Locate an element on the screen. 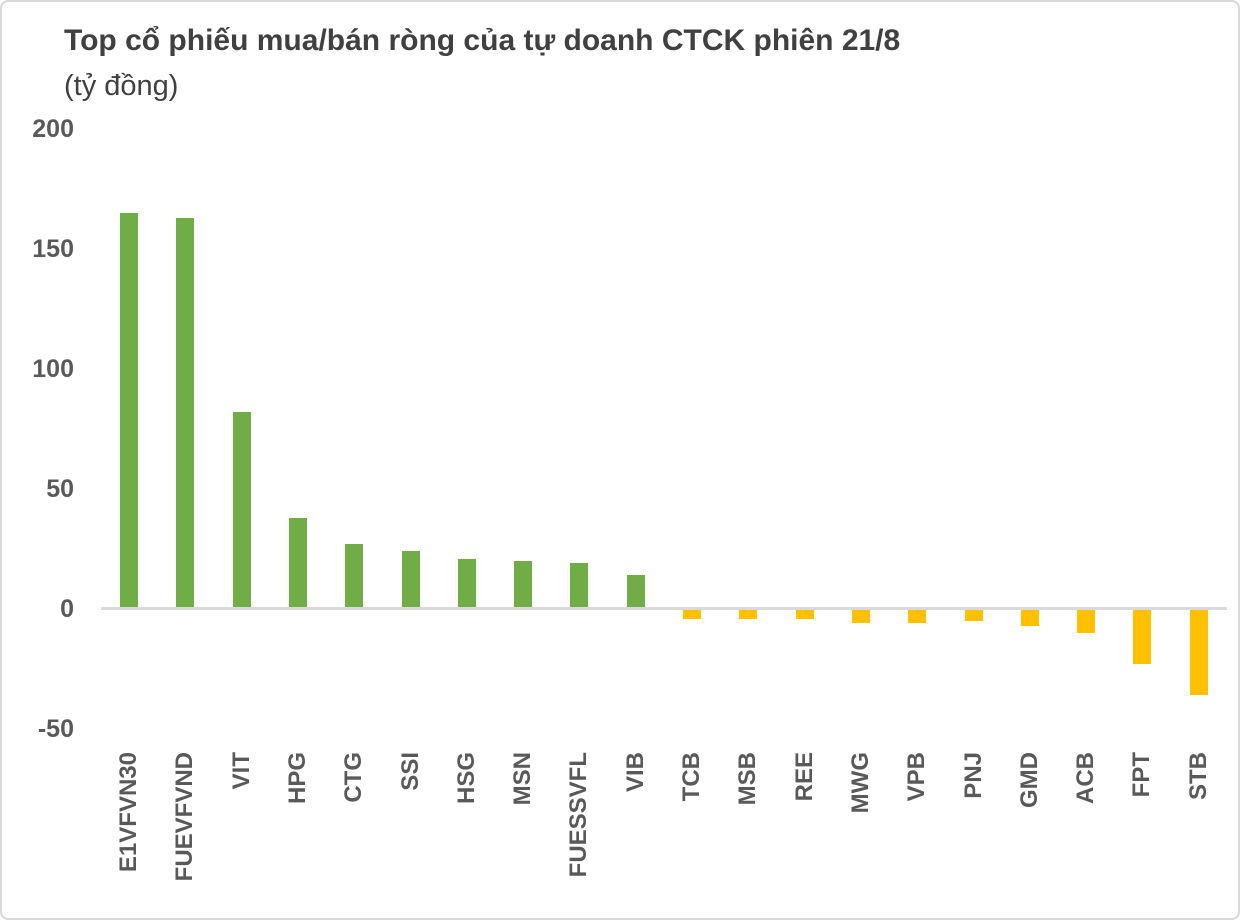 The image size is (1240, 922). y-axis-tick-label: 50 is located at coordinates (60, 489).